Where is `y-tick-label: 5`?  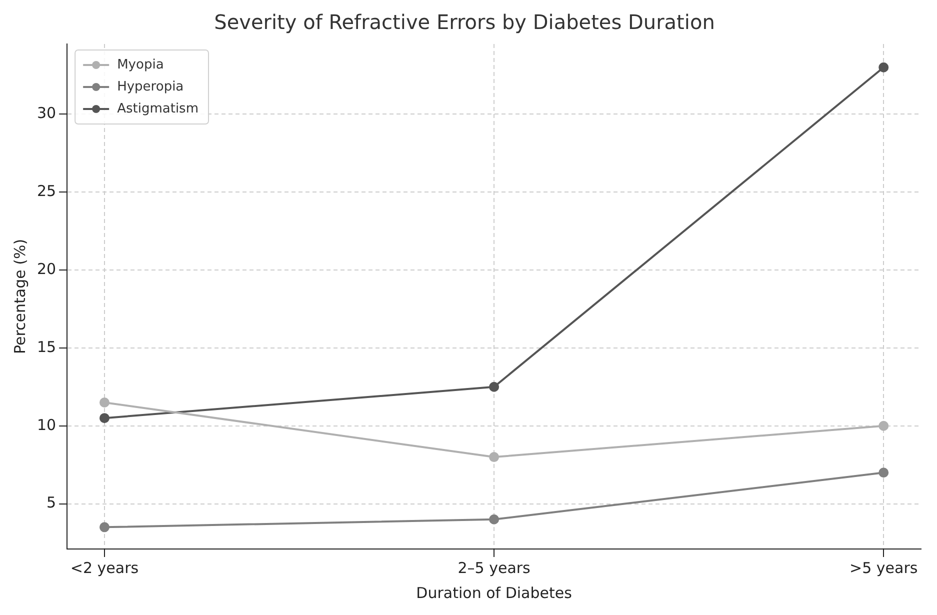
y-tick-label: 5 is located at coordinates (51, 503).